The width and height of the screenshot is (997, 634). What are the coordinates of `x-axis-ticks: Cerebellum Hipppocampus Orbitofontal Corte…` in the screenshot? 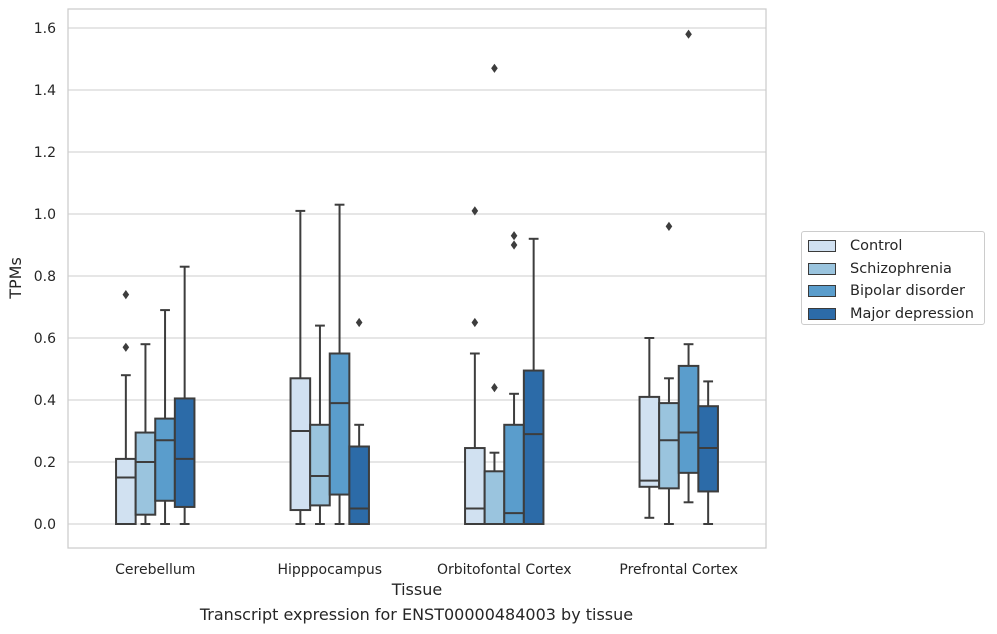 It's located at (426, 570).